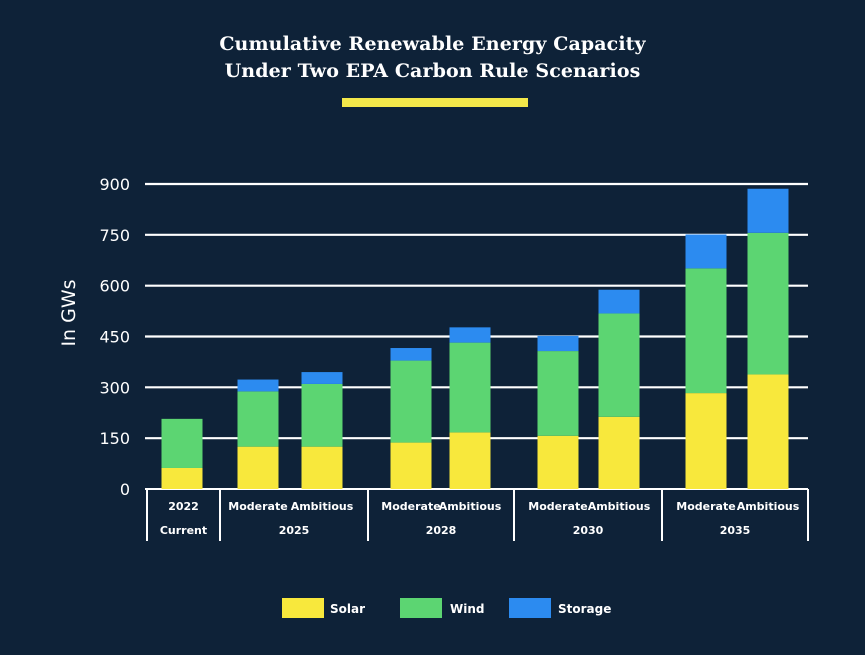 The image size is (865, 655). What do you see at coordinates (114, 286) in the screenshot?
I see `y-tick-label: 600` at bounding box center [114, 286].